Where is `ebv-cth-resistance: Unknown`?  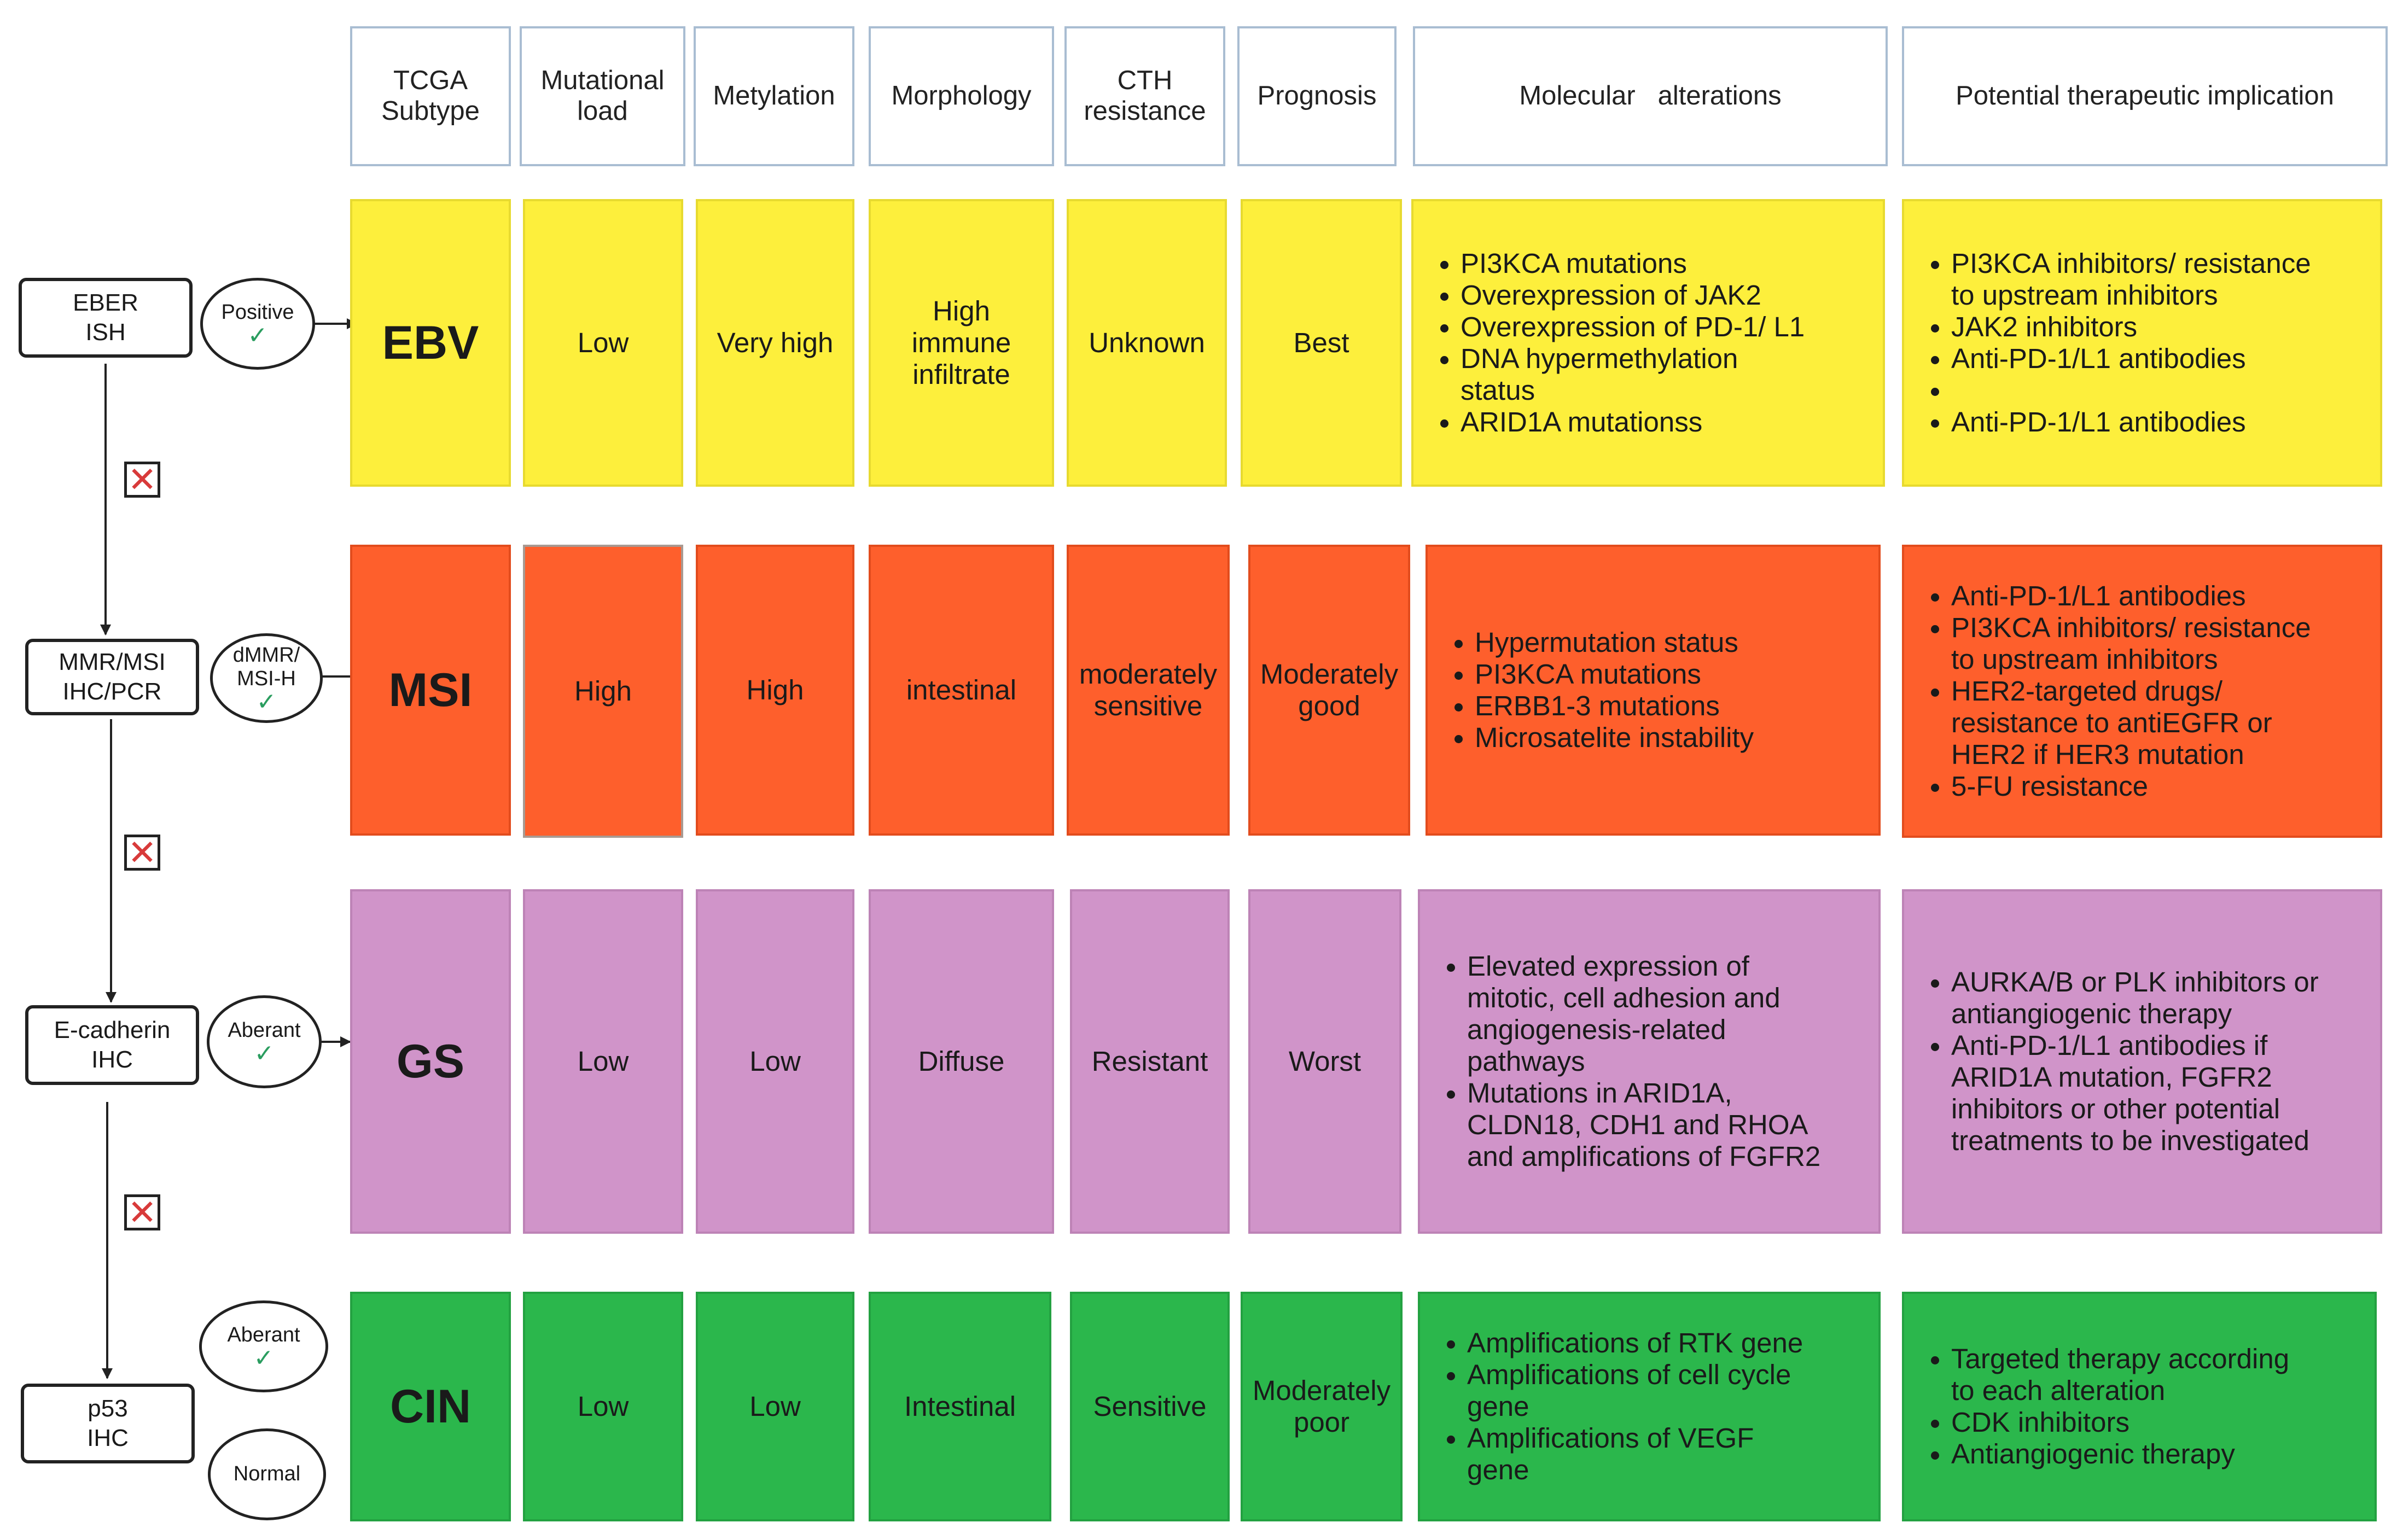 ebv-cth-resistance: Unknown is located at coordinates (1147, 343).